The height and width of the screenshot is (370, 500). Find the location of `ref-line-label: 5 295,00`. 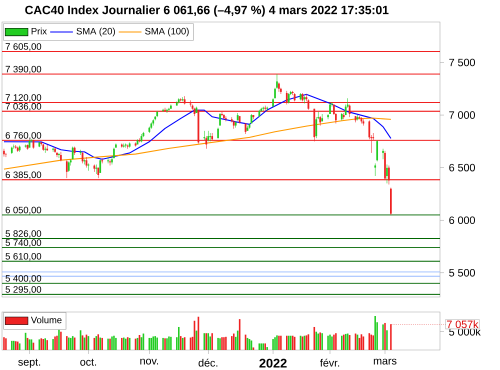

ref-line-label: 5 295,00 is located at coordinates (24, 290).